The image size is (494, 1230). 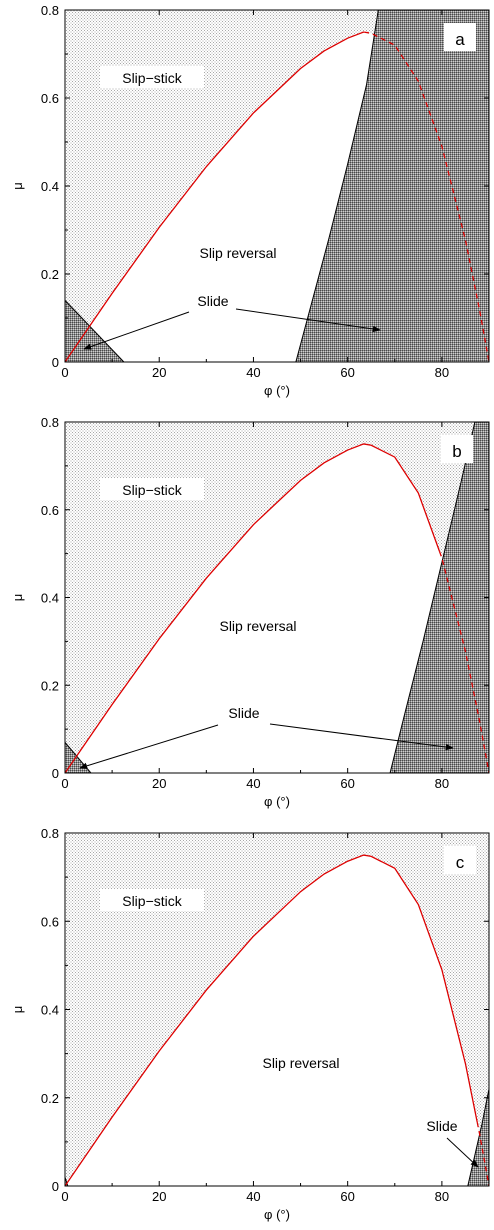 I want to click on panel-label: c, so click(x=460, y=862).